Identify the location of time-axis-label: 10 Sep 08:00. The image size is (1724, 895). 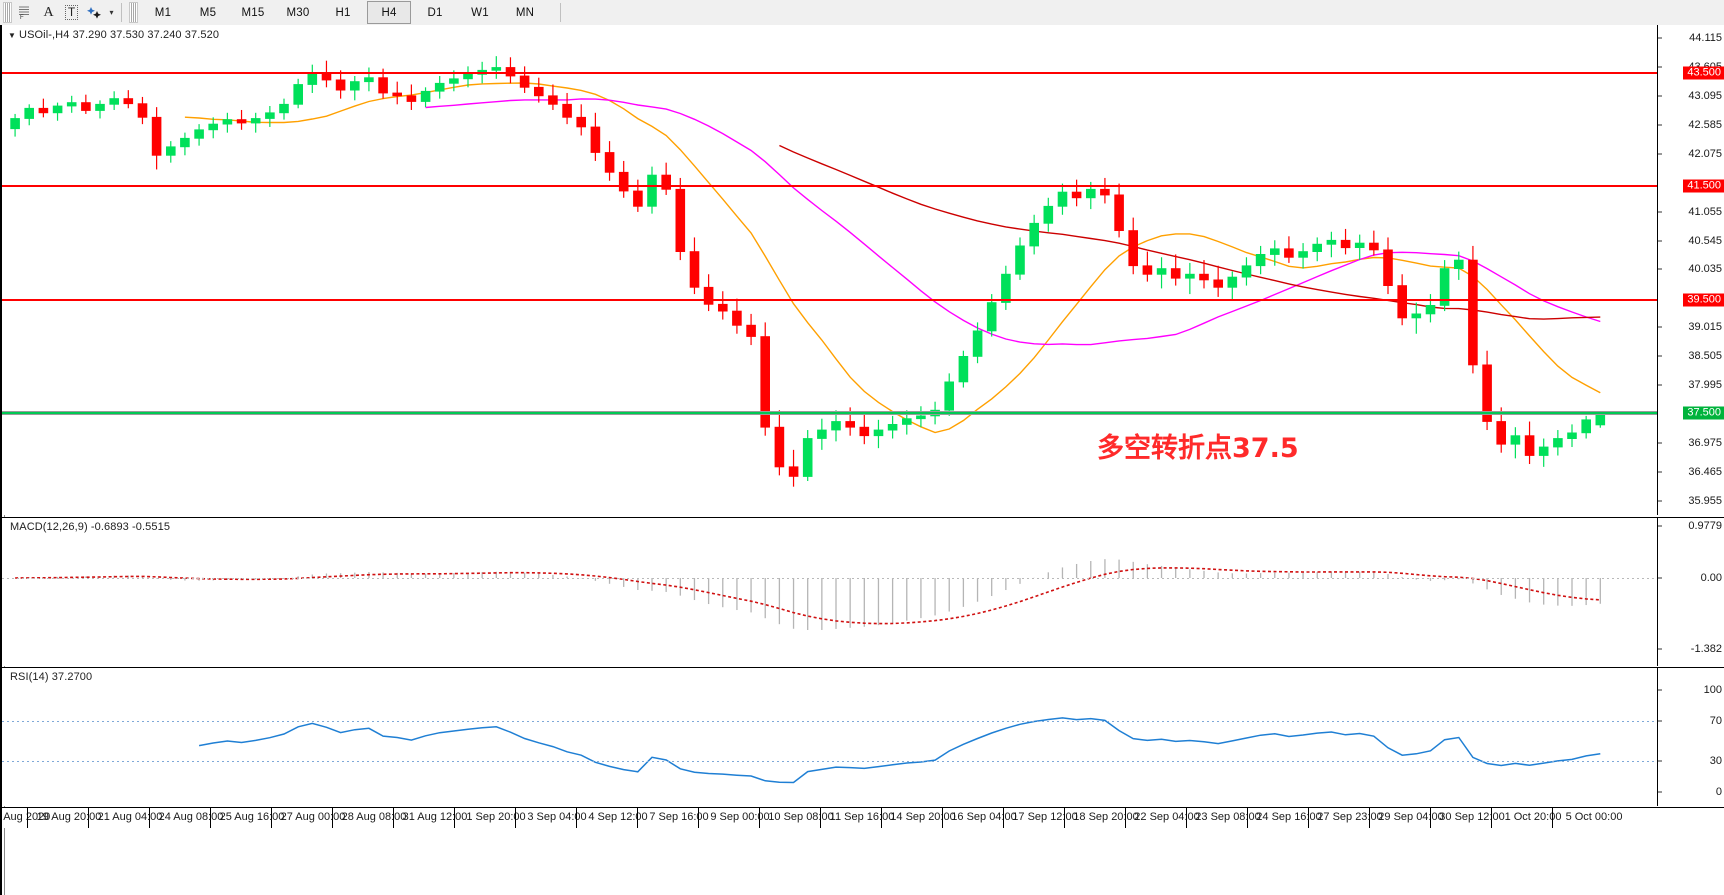
(801, 817).